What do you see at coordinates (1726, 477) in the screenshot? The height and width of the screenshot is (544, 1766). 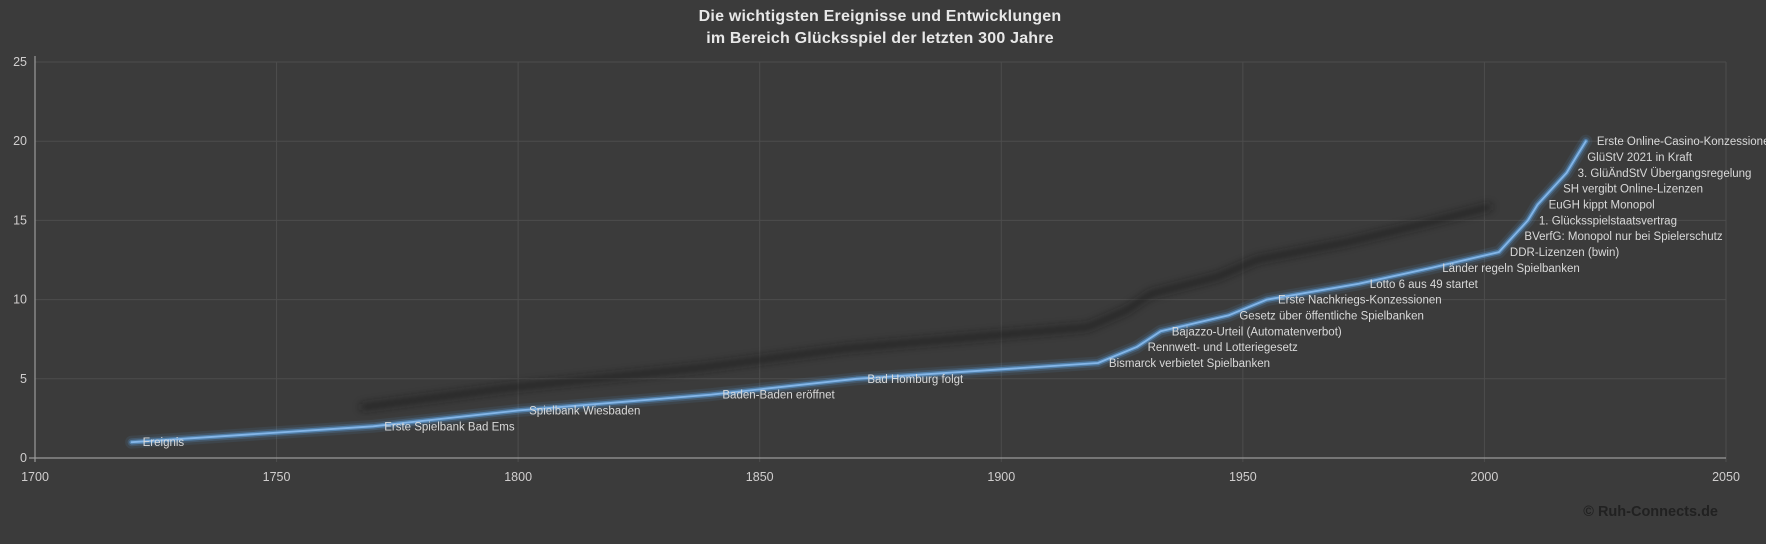 I see `x-tick-label: 2050` at bounding box center [1726, 477].